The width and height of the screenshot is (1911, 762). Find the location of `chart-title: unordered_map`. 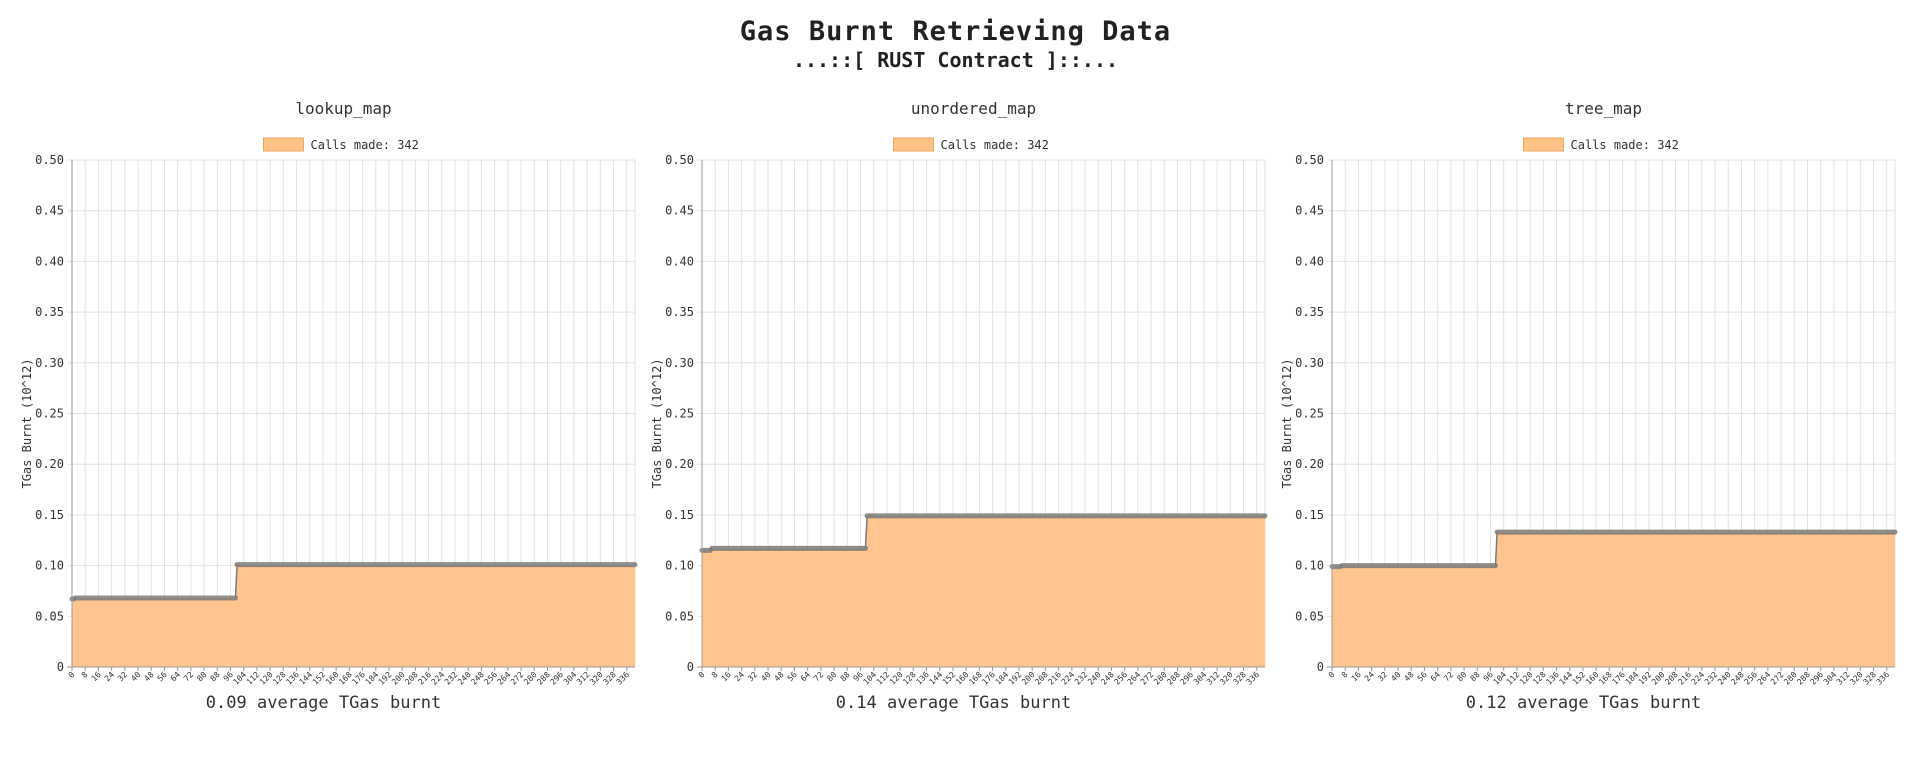

chart-title: unordered_map is located at coordinates (973, 108).